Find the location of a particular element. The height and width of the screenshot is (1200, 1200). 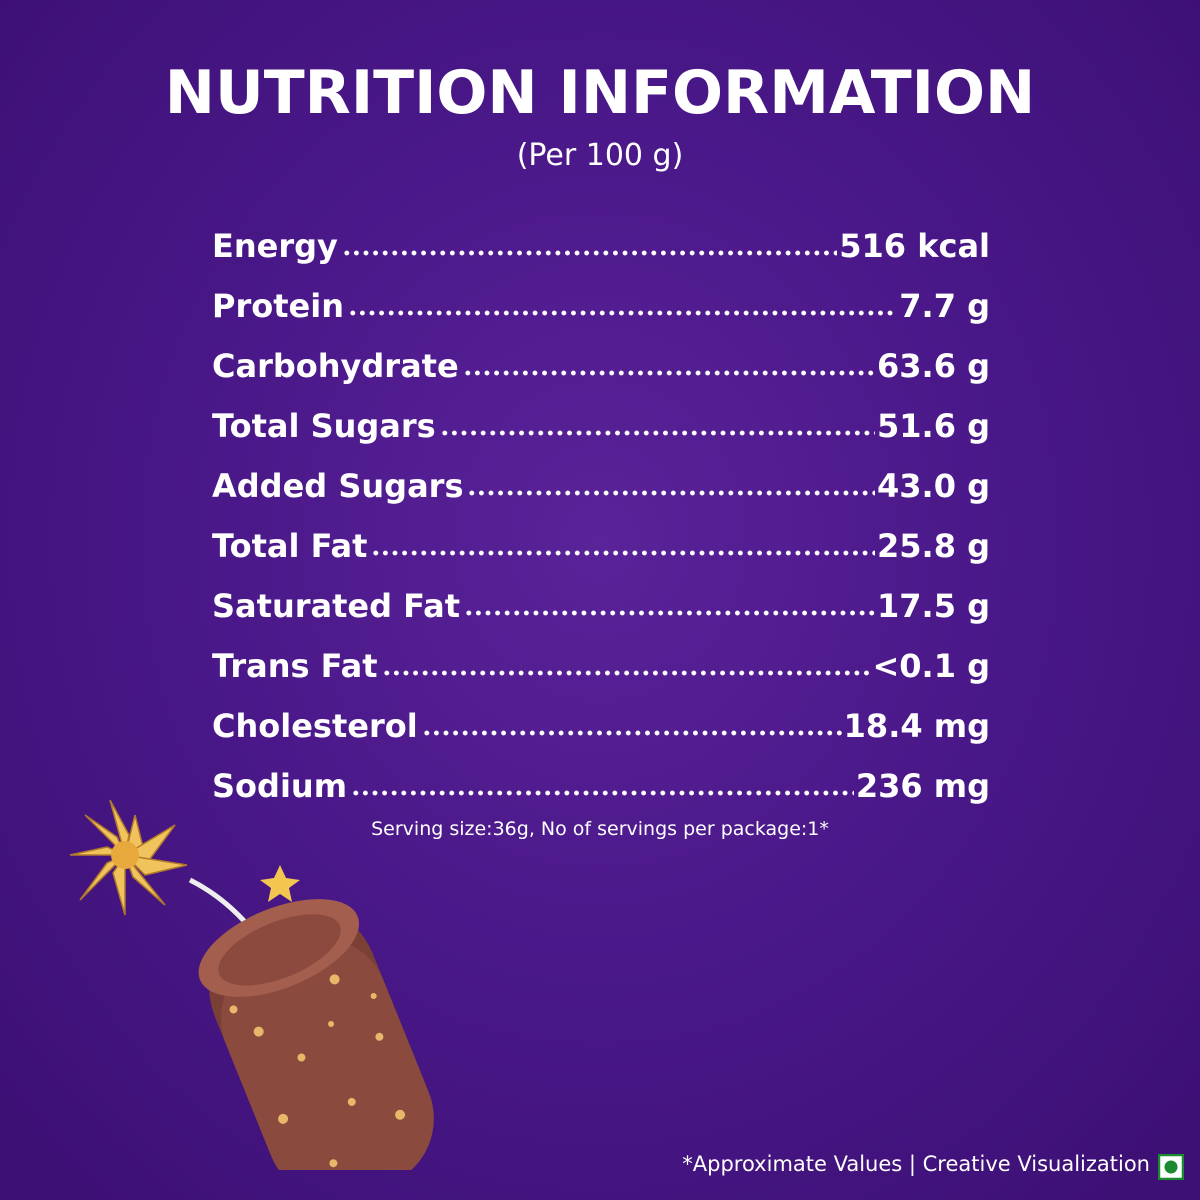

nutrition-row: Trans Fat <0.1 g is located at coordinates (601, 656).